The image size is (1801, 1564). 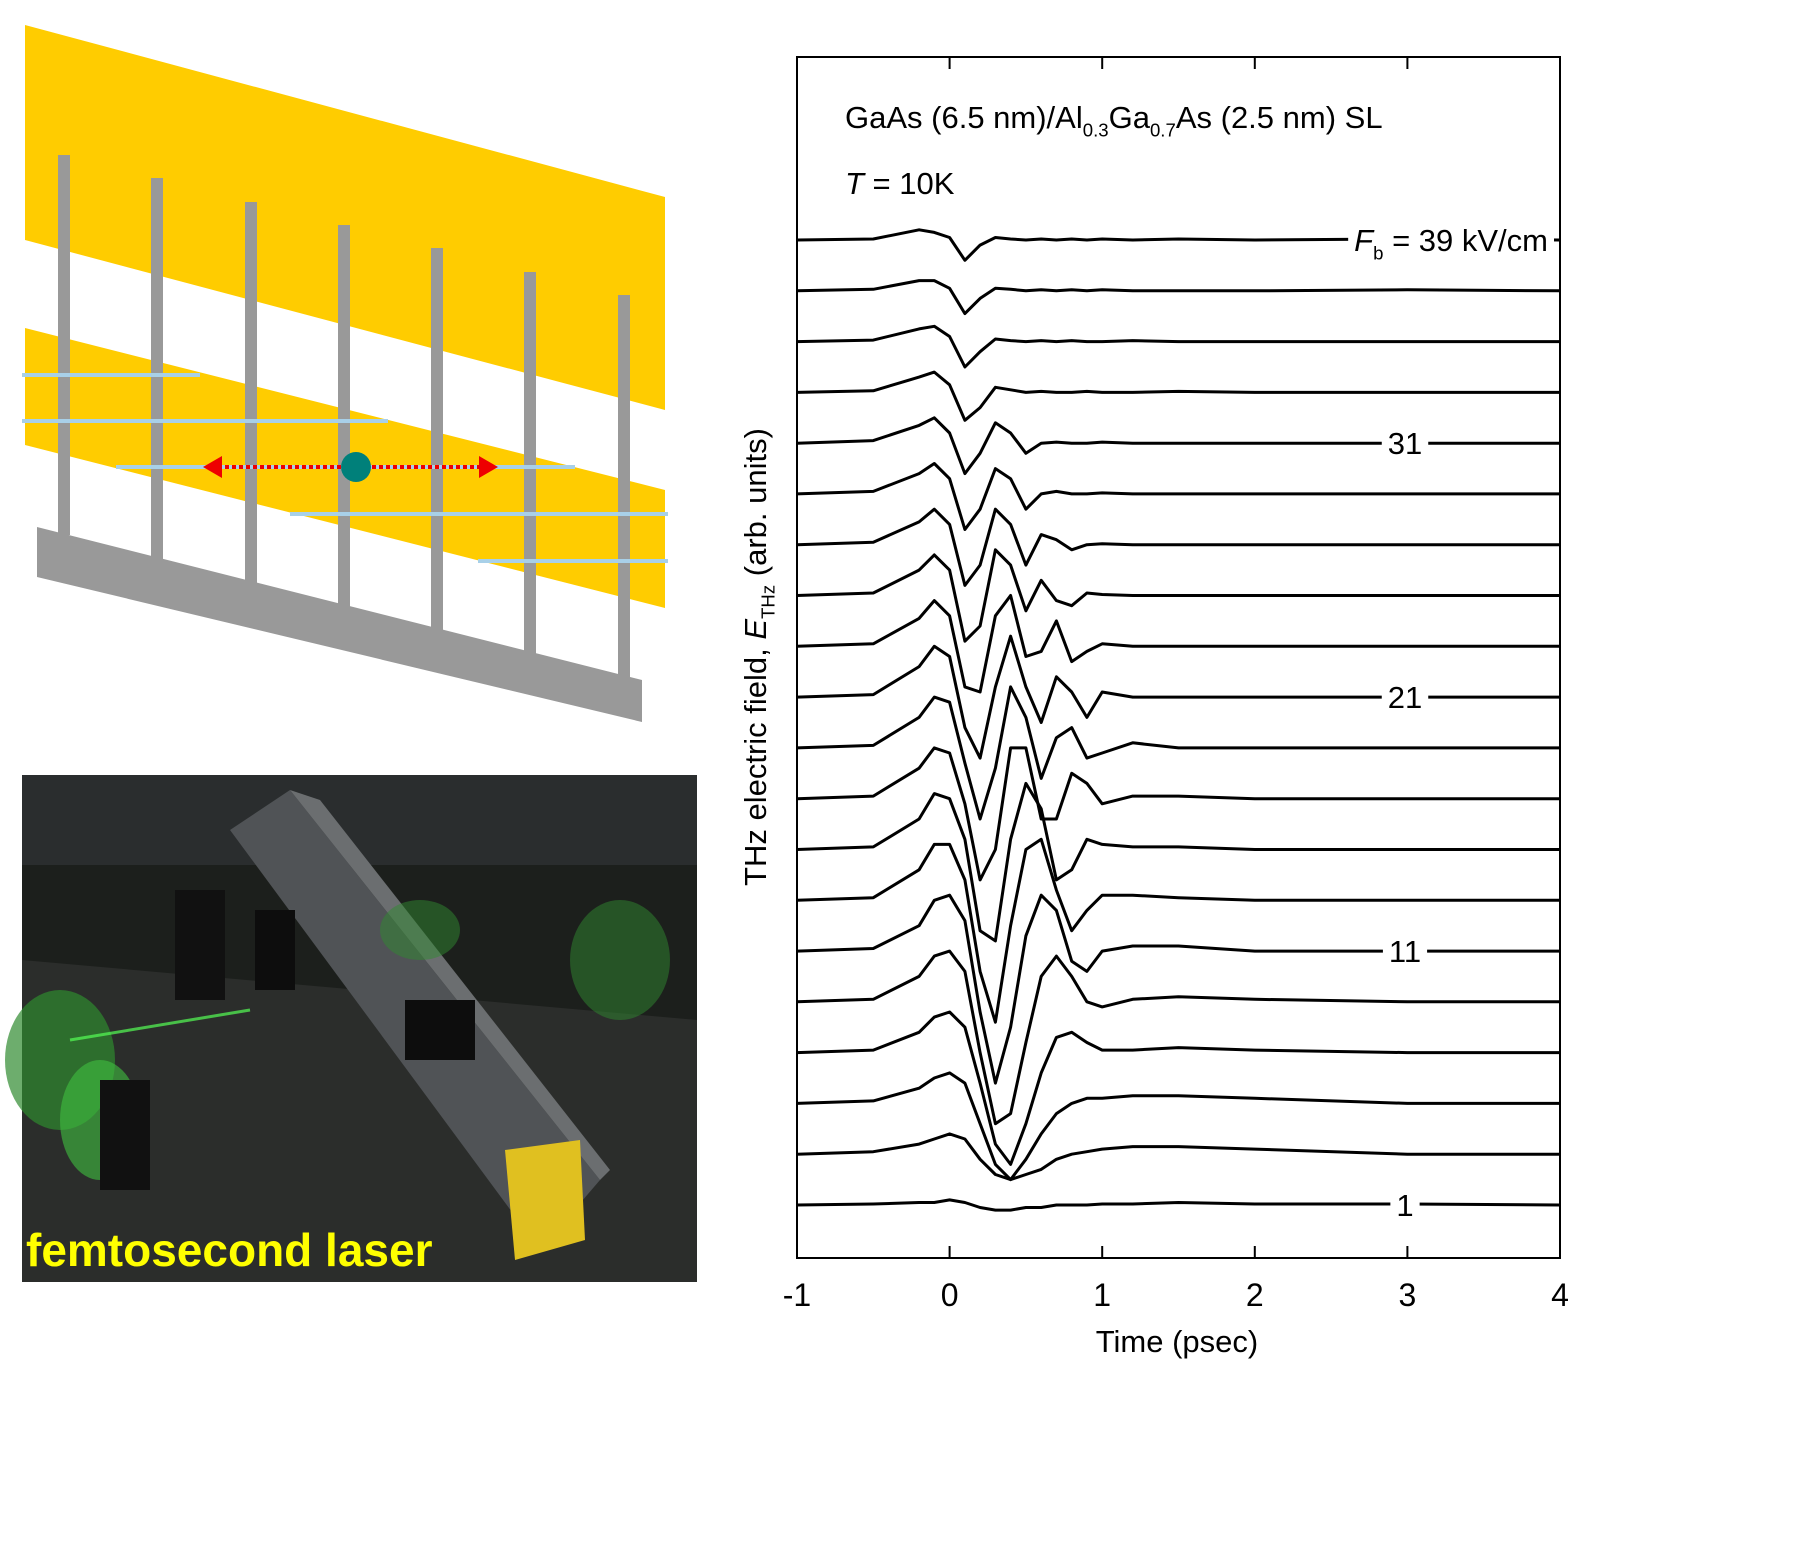 I want to click on x-axis-label: Time (psec), so click(x=1177, y=1341).